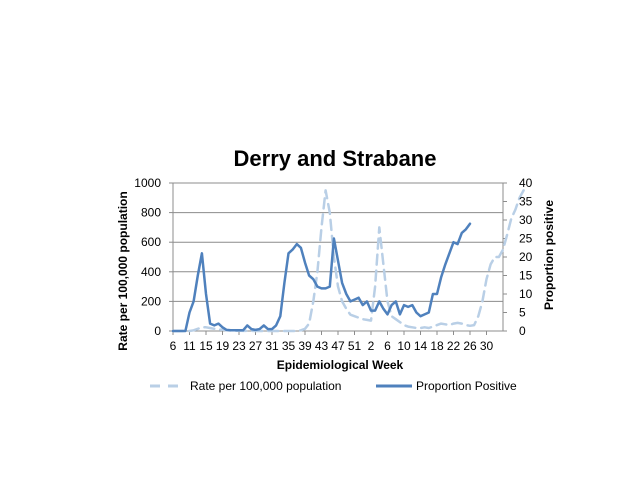 This screenshot has height=480, width=640. I want to click on y-tick-left: 800, so click(151, 213).